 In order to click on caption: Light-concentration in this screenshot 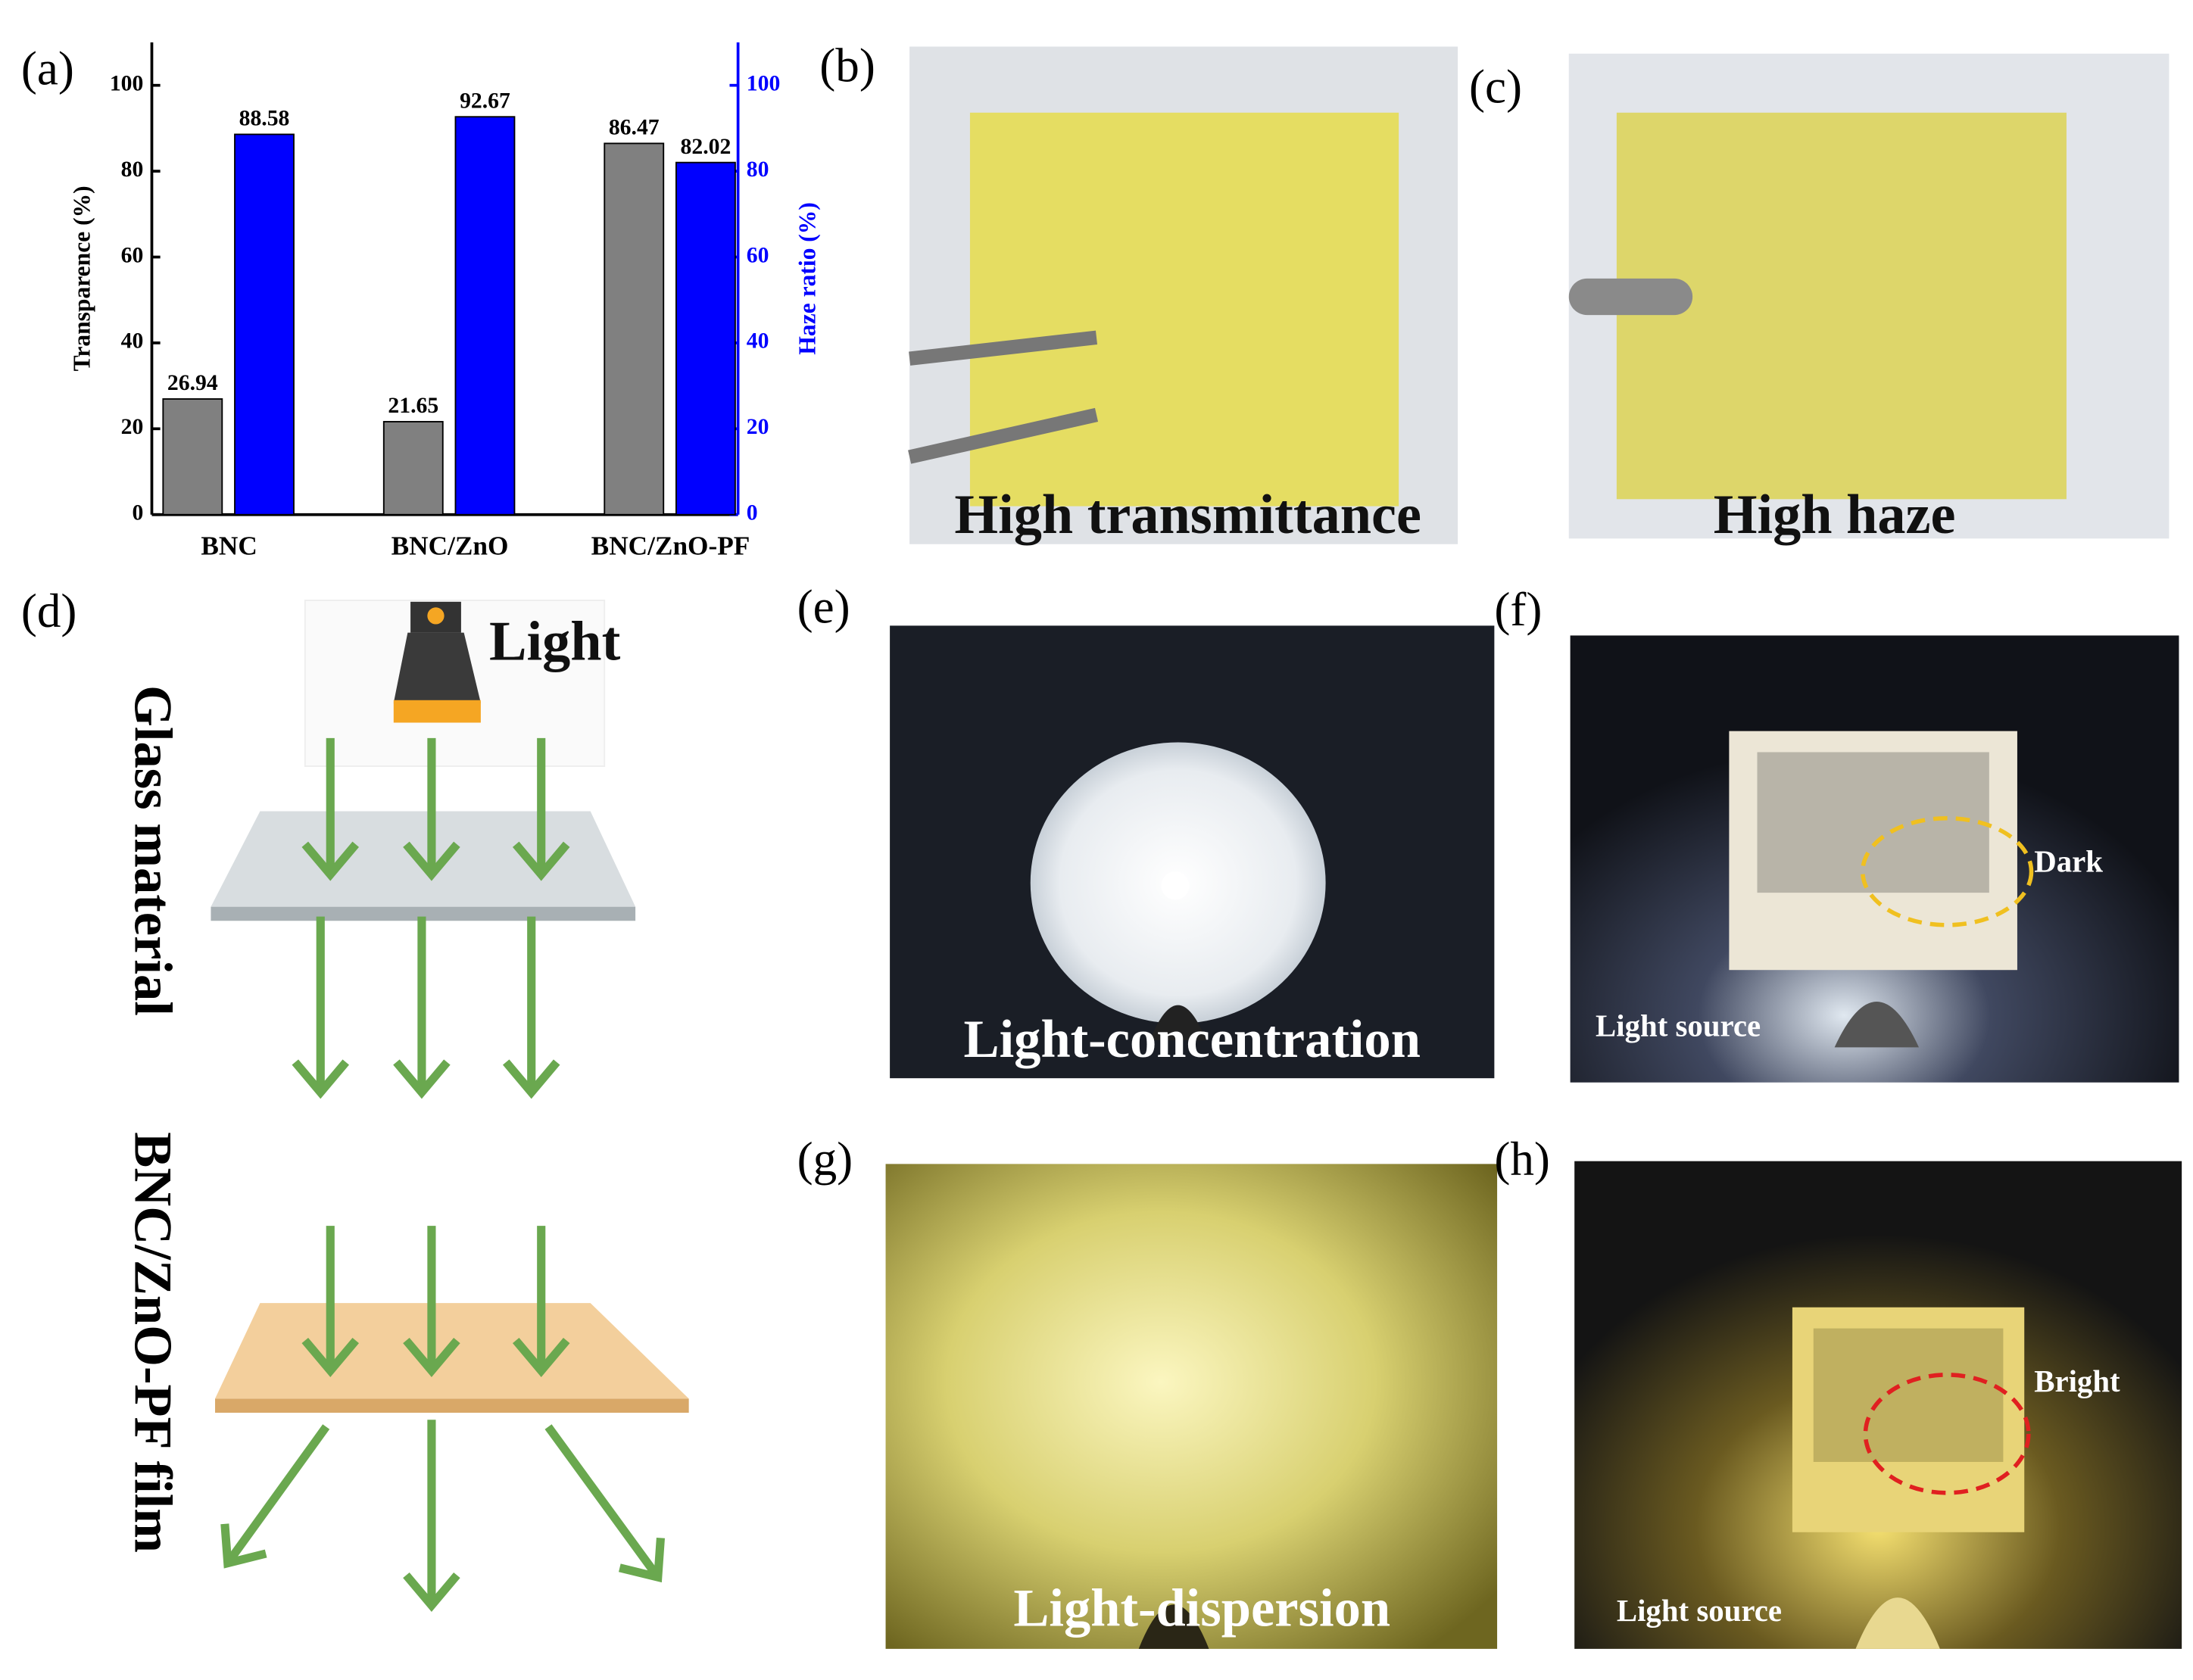, I will do `click(1192, 1039)`.